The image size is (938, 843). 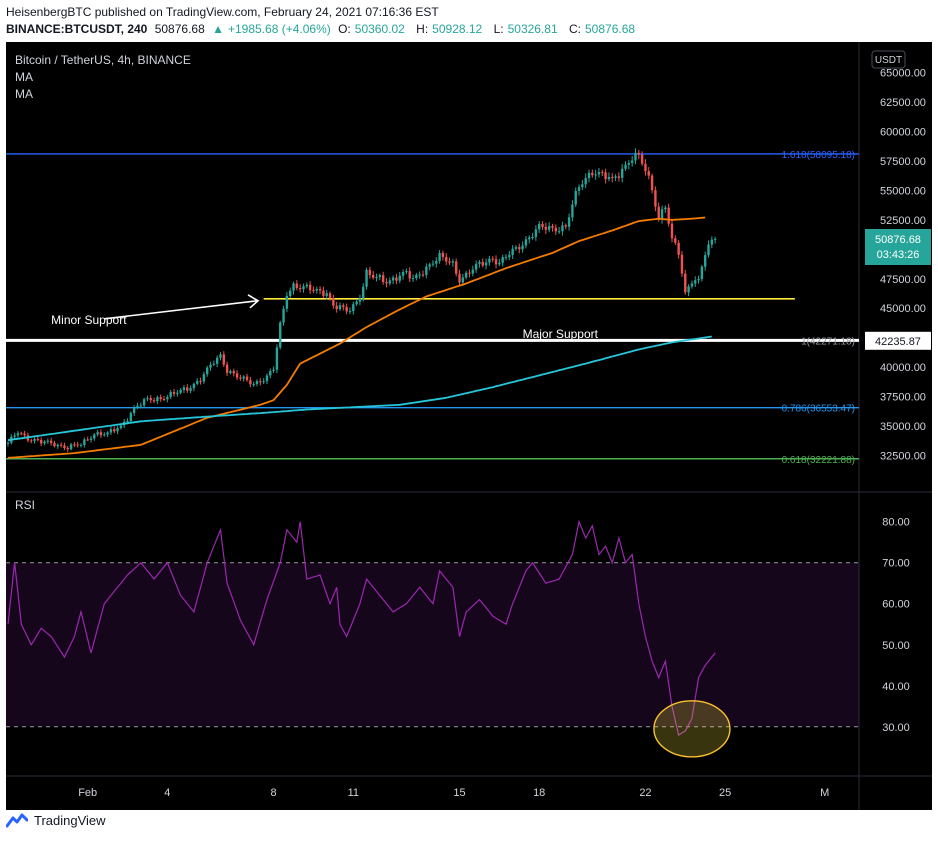 What do you see at coordinates (24, 77) in the screenshot?
I see `legend-ma-fast: MA` at bounding box center [24, 77].